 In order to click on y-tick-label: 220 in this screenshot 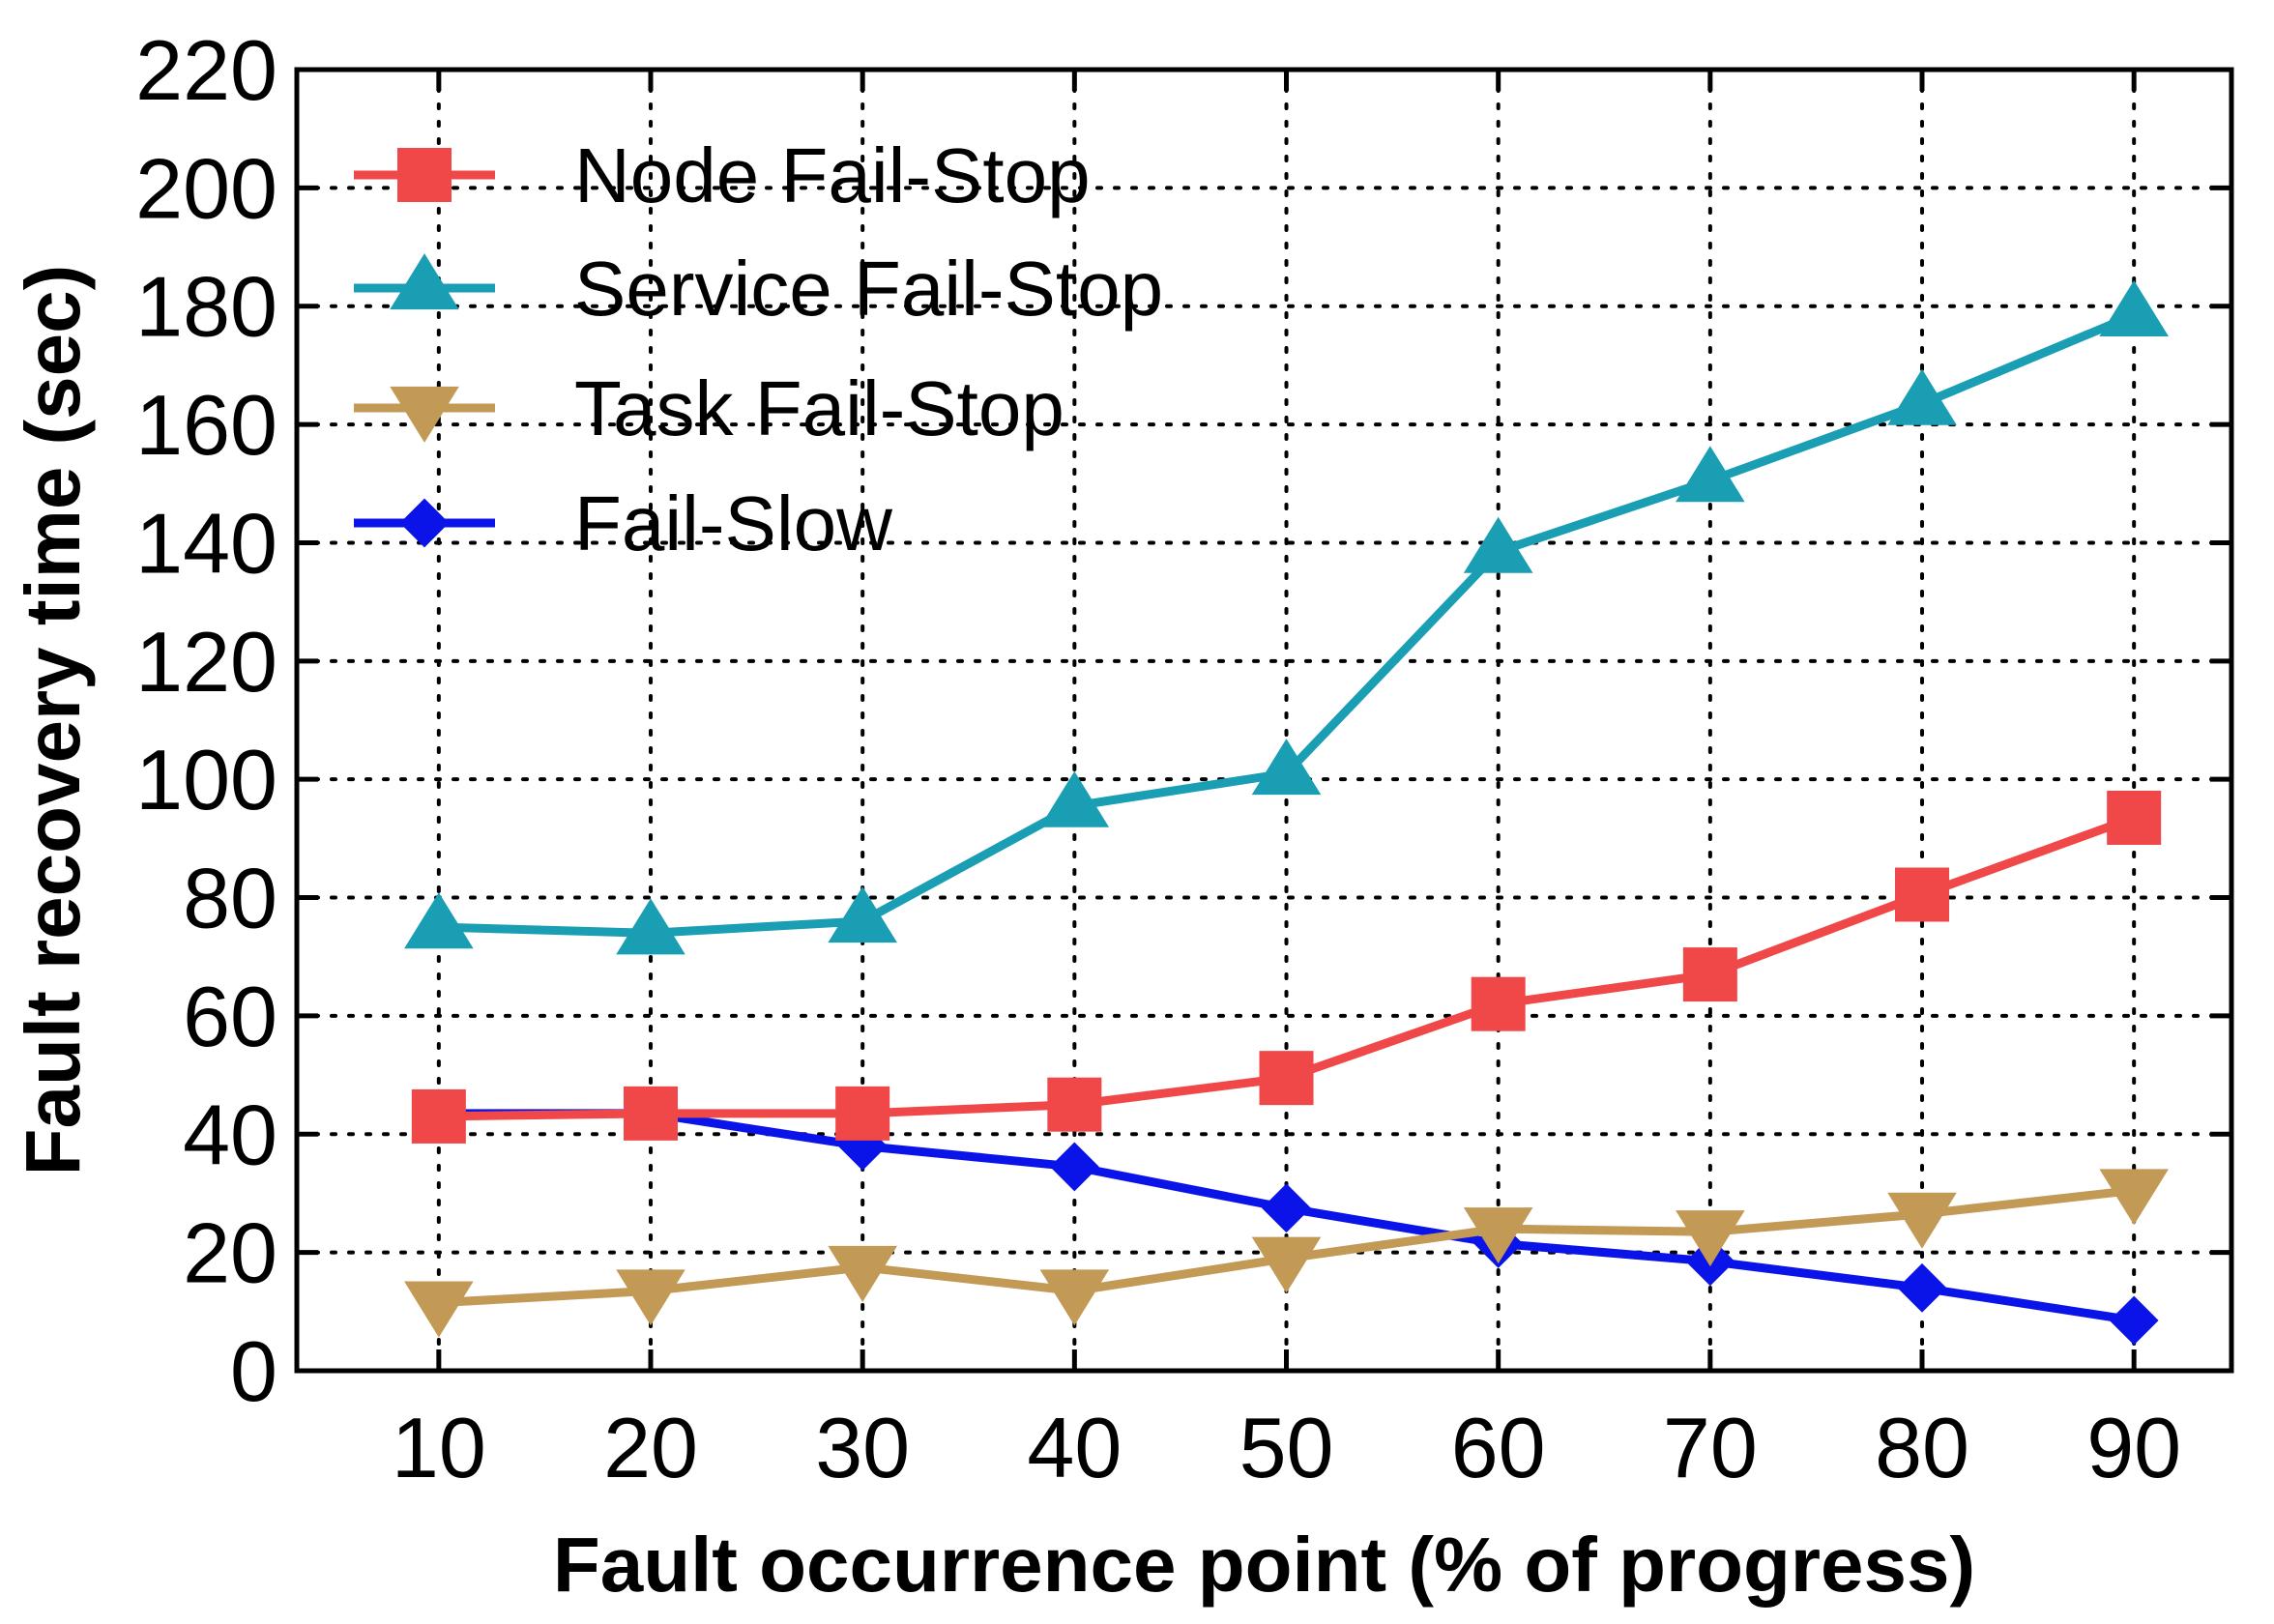, I will do `click(206, 70)`.